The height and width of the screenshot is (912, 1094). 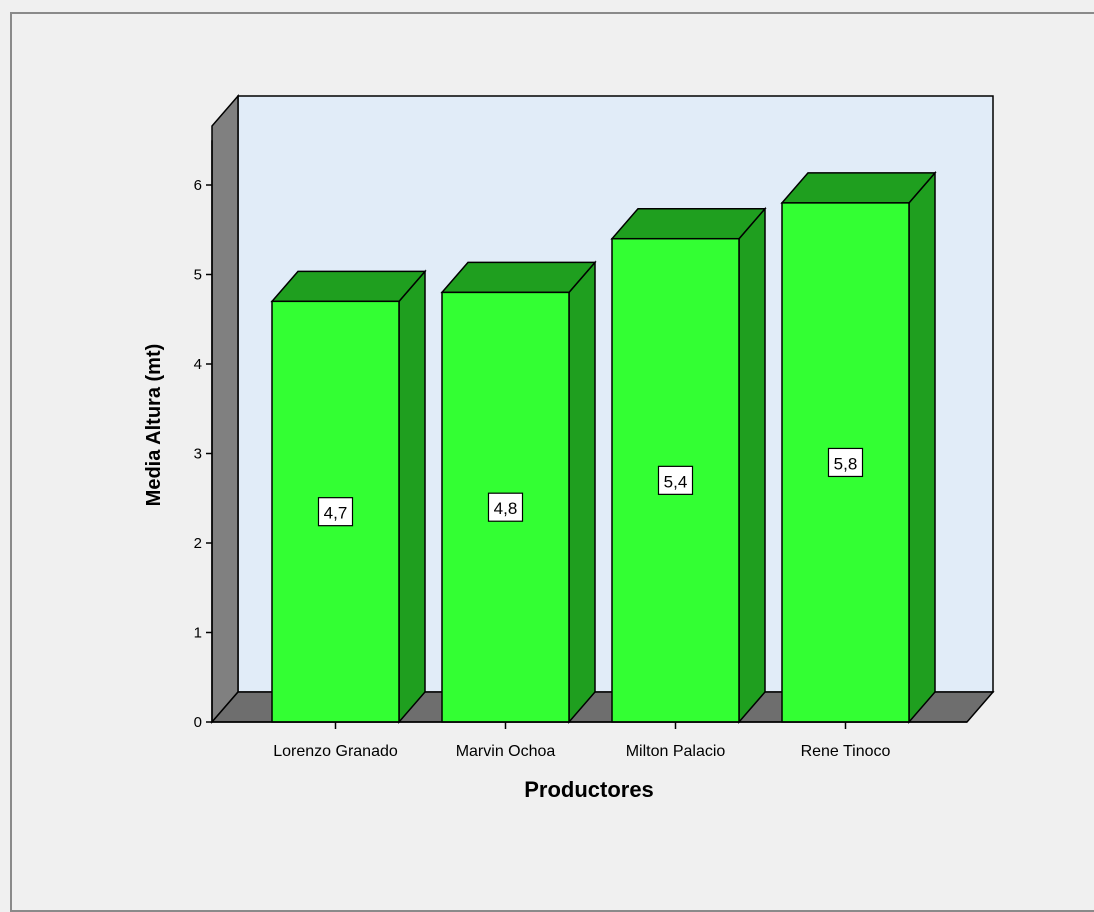 I want to click on data-label: 4,8, so click(x=506, y=508).